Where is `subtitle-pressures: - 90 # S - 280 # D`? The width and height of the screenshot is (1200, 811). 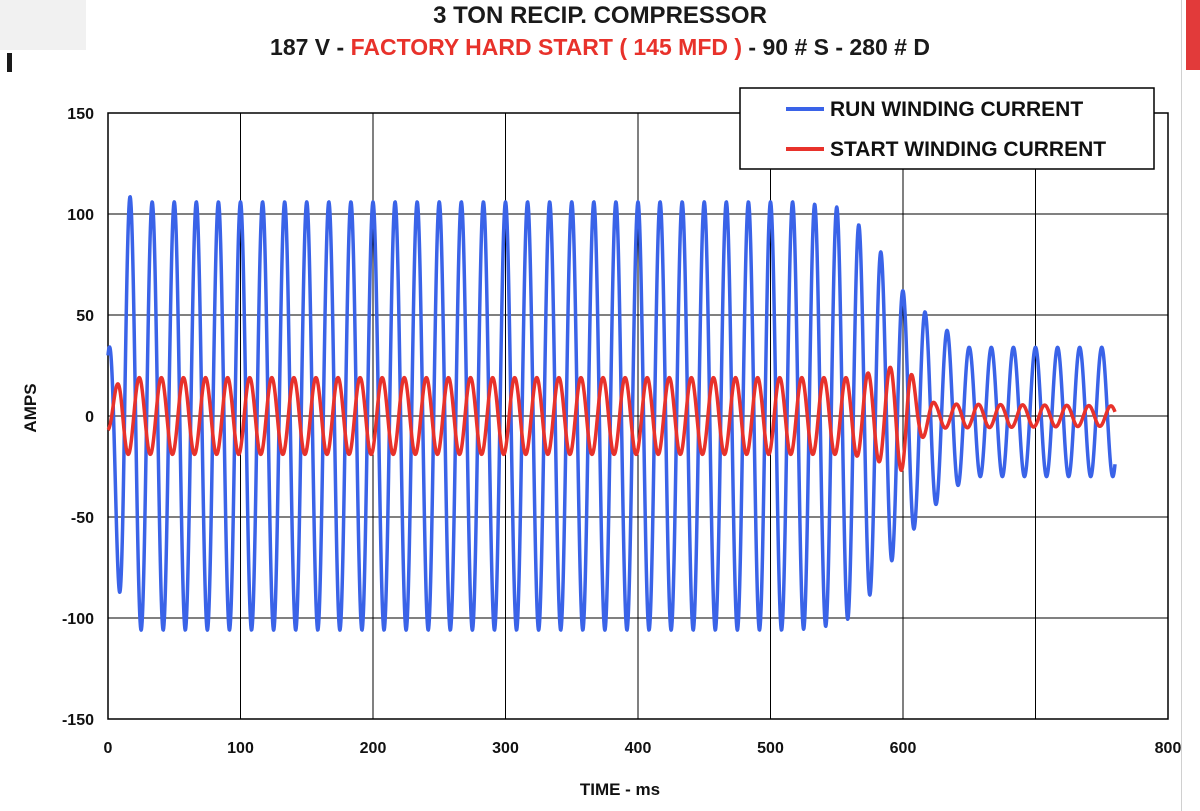
subtitle-pressures: - 90 # S - 280 # D is located at coordinates (836, 47).